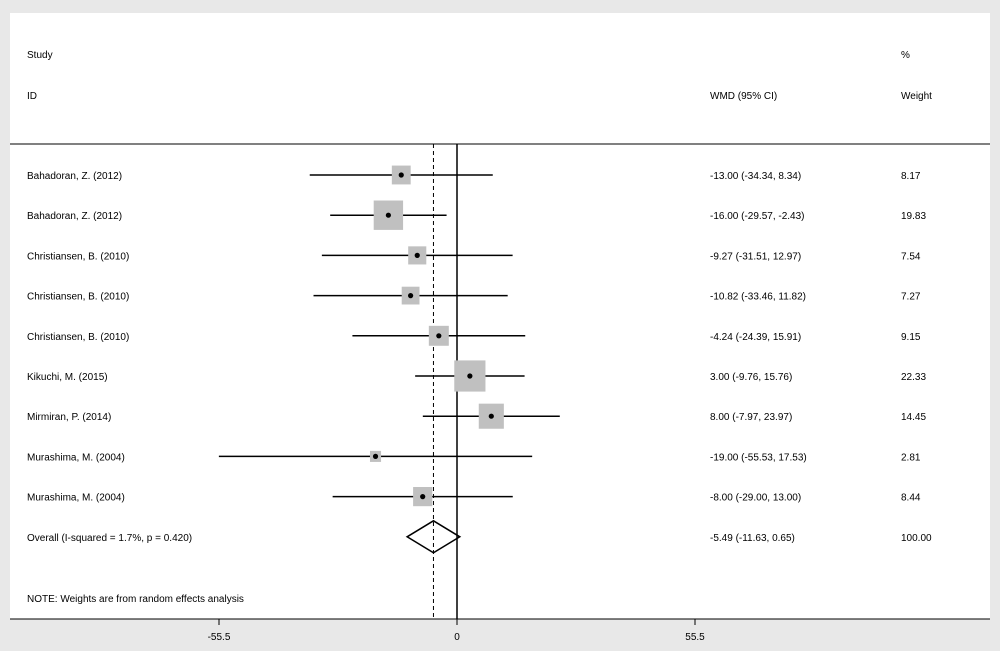 The image size is (1000, 651). What do you see at coordinates (743, 96) in the screenshot?
I see `header-effect: WMD (95% CI)` at bounding box center [743, 96].